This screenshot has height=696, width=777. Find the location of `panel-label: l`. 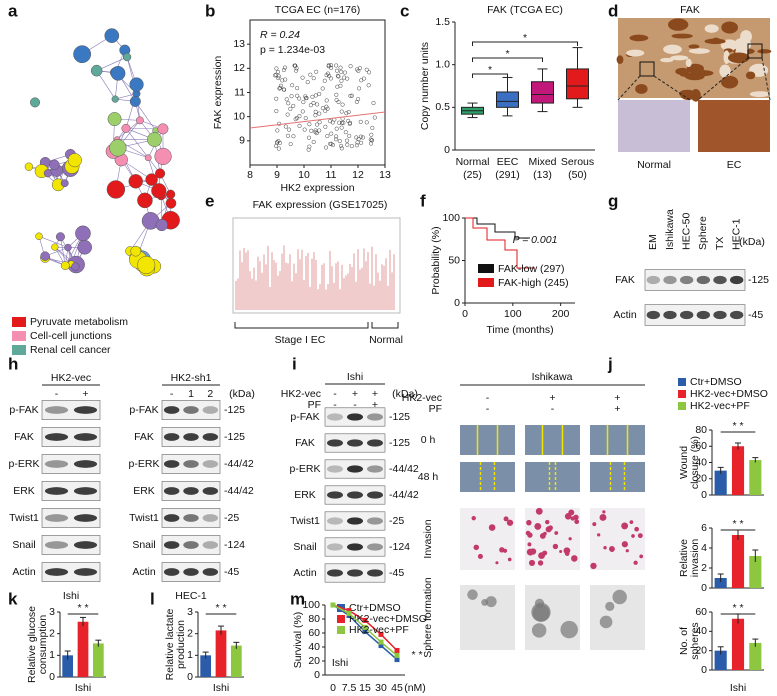

panel-label: l is located at coordinates (152, 598).